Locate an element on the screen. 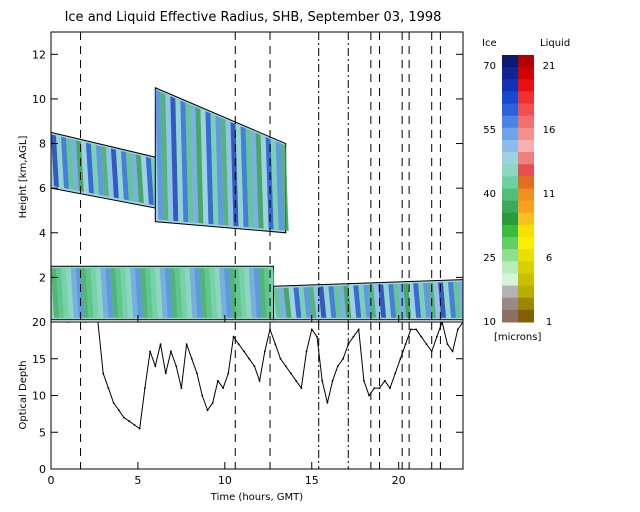 This screenshot has height=512, width=640. x-tick-label-1: 5 is located at coordinates (137, 480).